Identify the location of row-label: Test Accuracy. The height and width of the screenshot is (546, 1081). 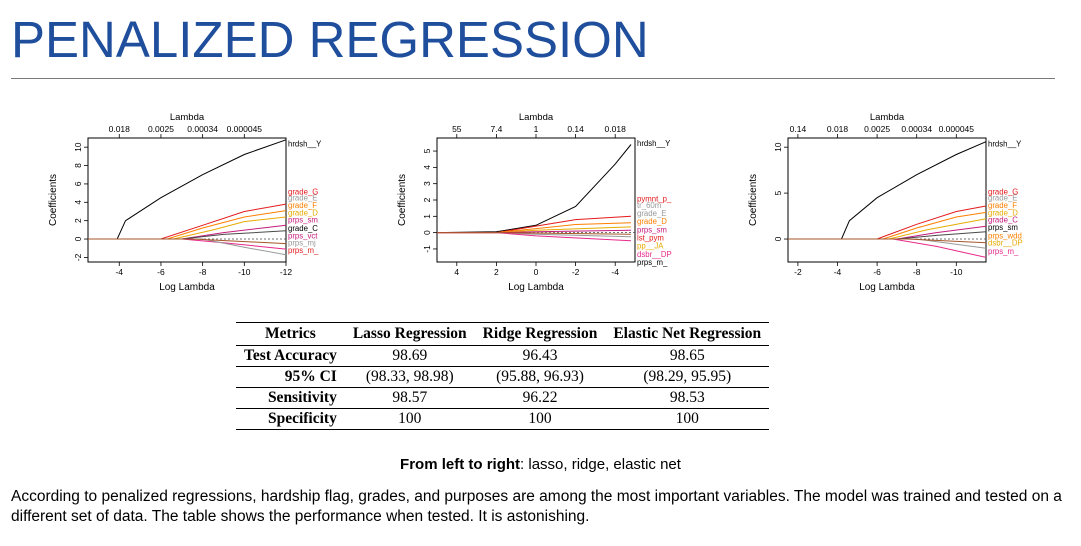
(290, 356).